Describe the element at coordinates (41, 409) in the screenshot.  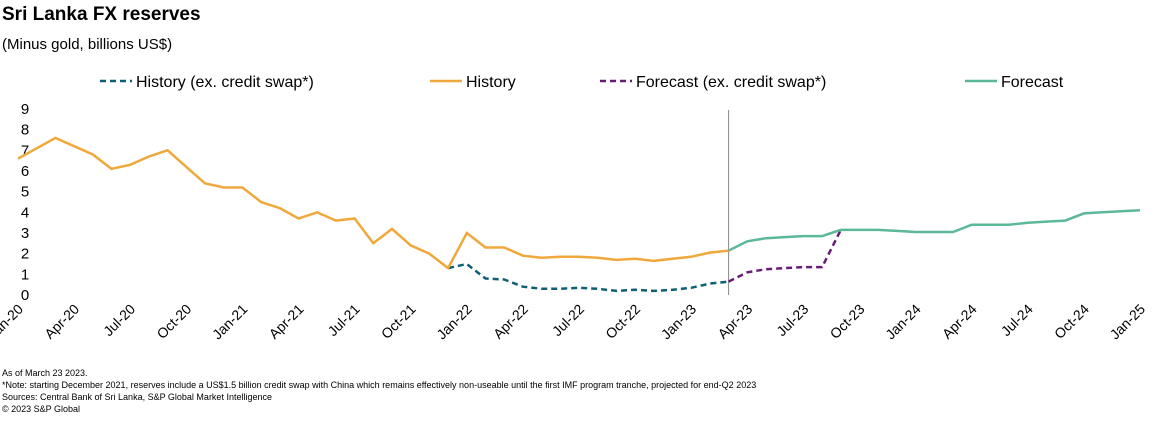
I see `note: © 2023 S&P Global` at that location.